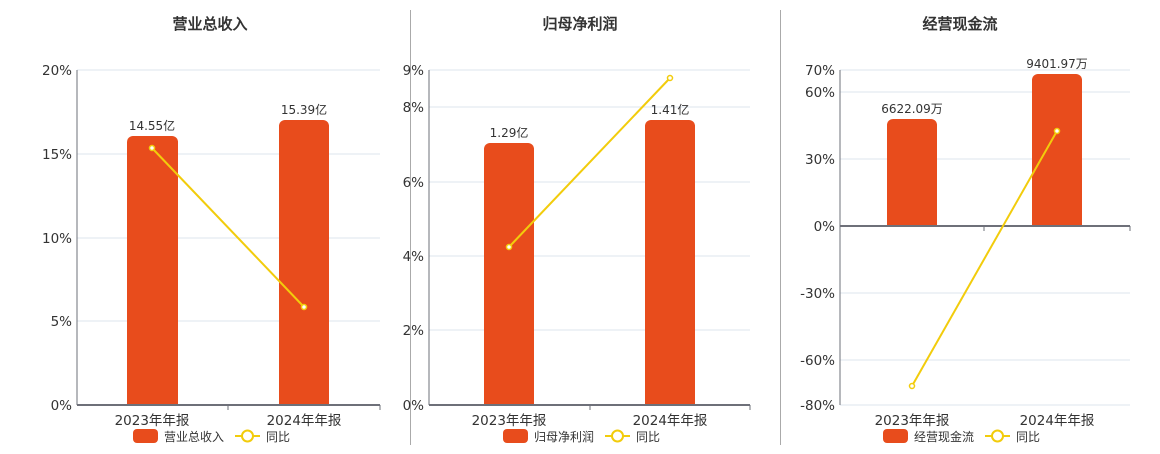 This screenshot has height=454, width=1160. What do you see at coordinates (912, 109) in the screenshot?
I see `bar-label-2023: 6622.09万` at bounding box center [912, 109].